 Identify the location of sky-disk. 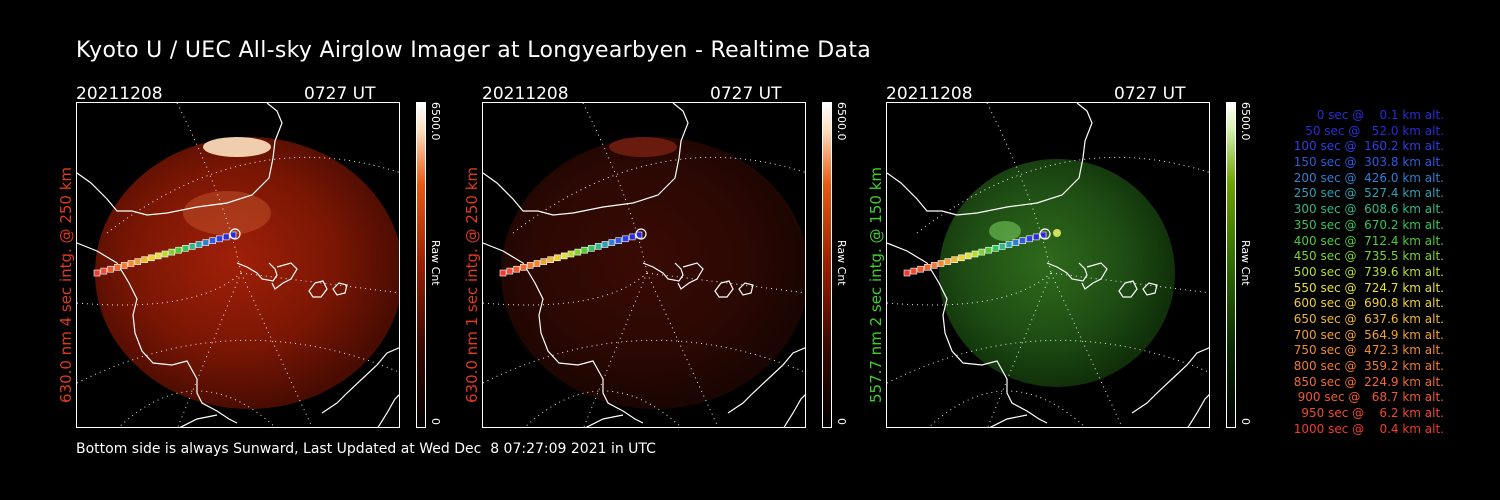
(653, 273).